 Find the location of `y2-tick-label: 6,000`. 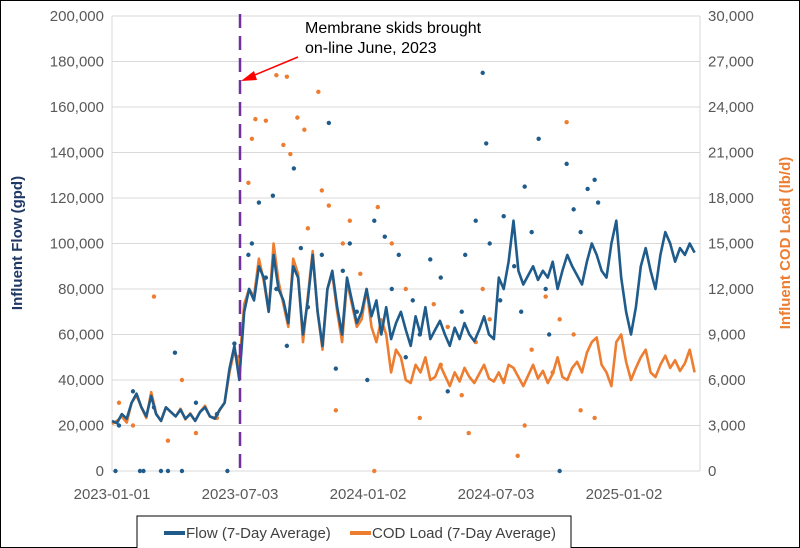

y2-tick-label: 6,000 is located at coordinates (727, 380).